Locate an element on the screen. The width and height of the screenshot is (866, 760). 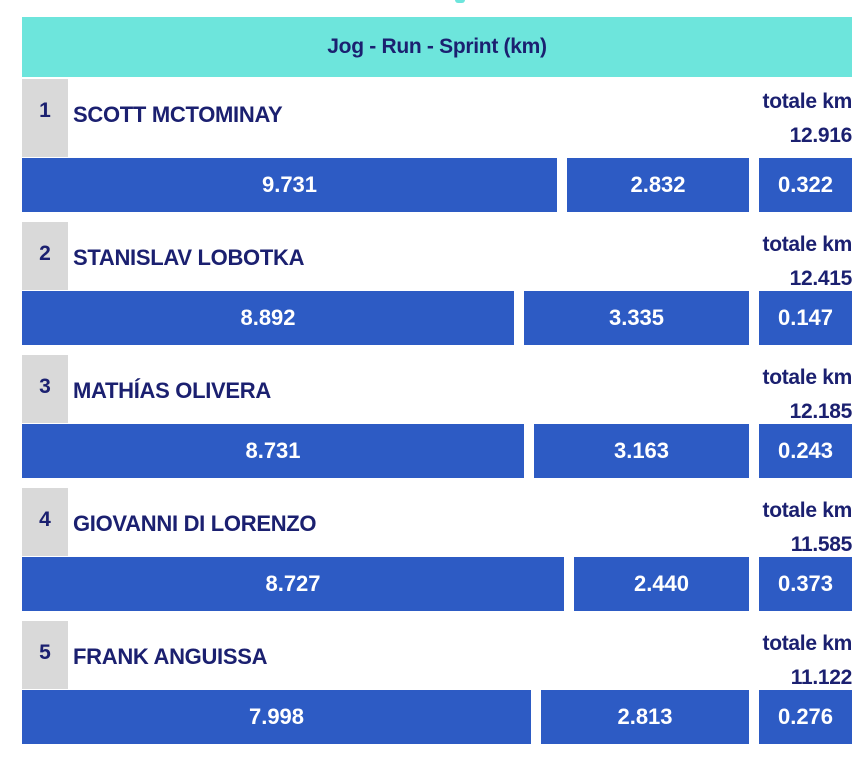
rank: 5 is located at coordinates (45, 655).